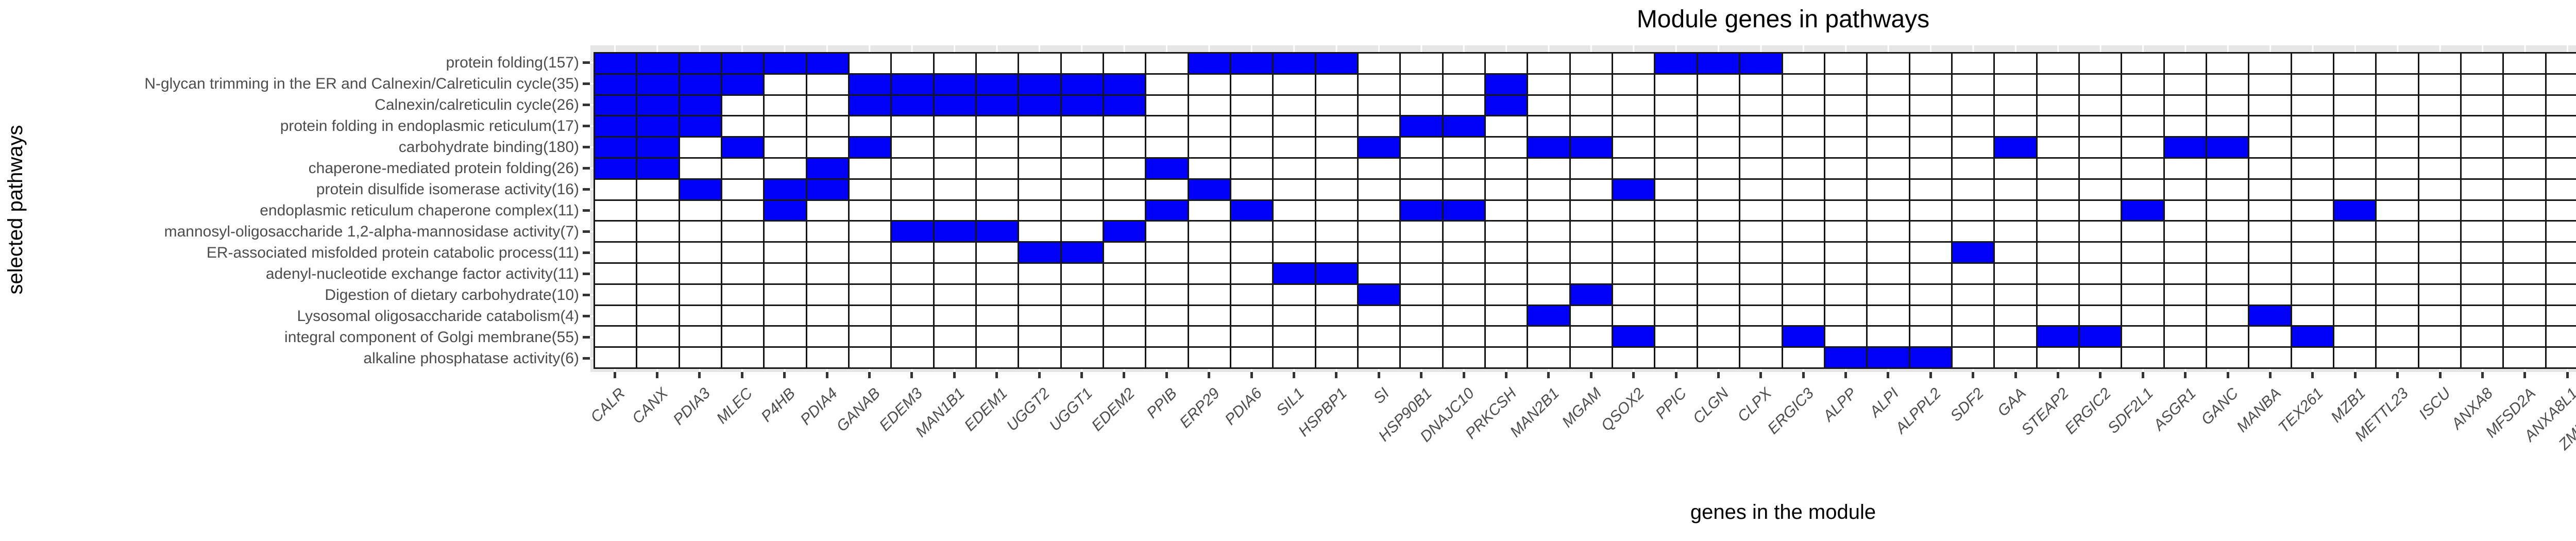  I want to click on y-tick-label: protein disulfide isomerase activity(16), so click(447, 189).